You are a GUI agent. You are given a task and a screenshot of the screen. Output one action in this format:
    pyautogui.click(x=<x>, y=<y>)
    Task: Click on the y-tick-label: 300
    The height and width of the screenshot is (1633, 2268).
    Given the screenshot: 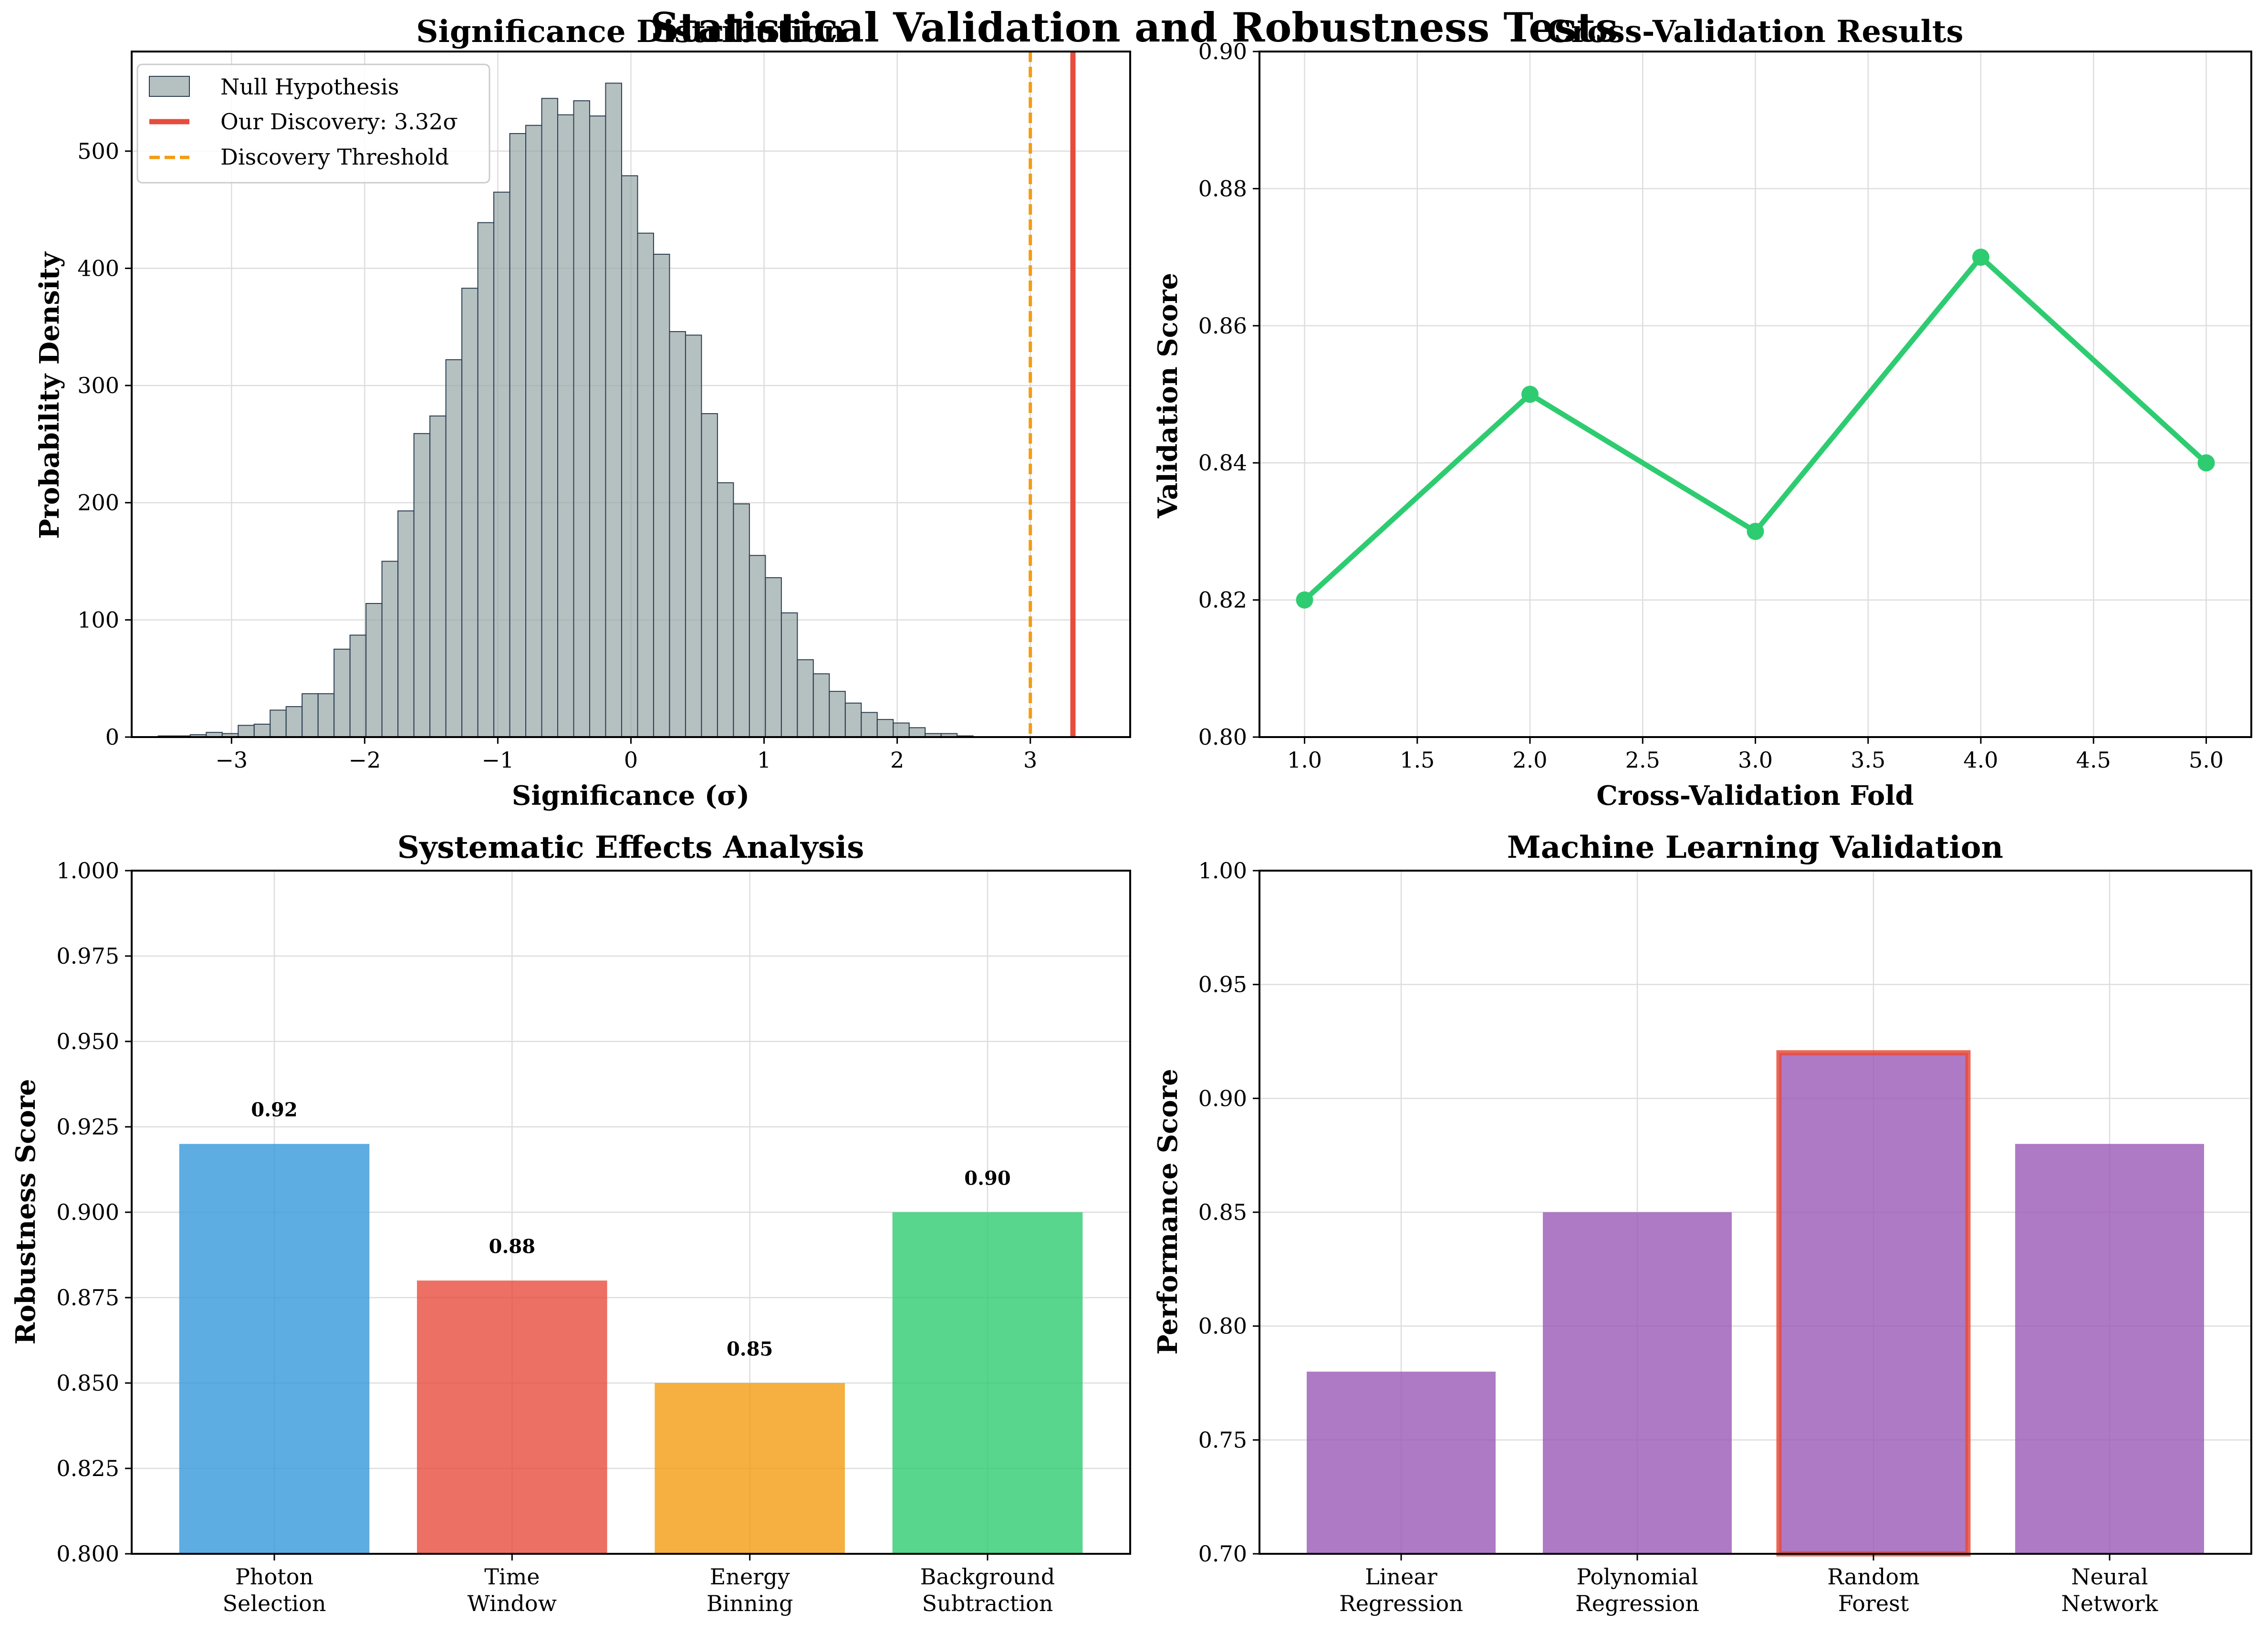 What is the action you would take?
    pyautogui.click(x=98, y=385)
    